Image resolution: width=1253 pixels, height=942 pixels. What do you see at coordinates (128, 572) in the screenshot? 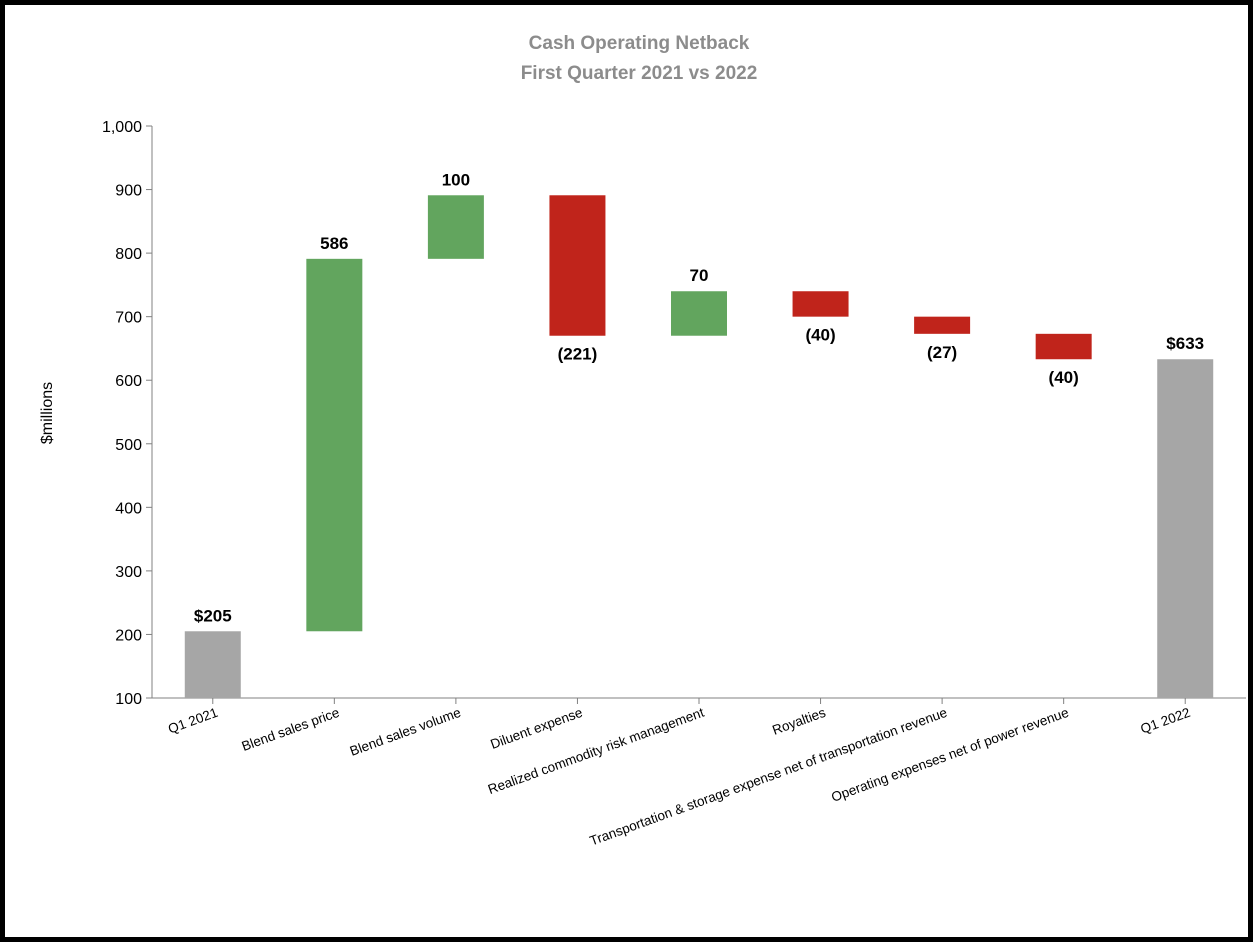
I see `y-tick-label: 300` at bounding box center [128, 572].